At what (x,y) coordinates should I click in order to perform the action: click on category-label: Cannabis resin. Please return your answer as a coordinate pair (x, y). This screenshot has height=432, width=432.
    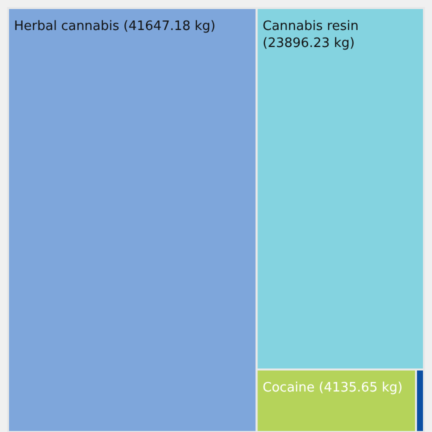
    Looking at the image, I should click on (310, 26).